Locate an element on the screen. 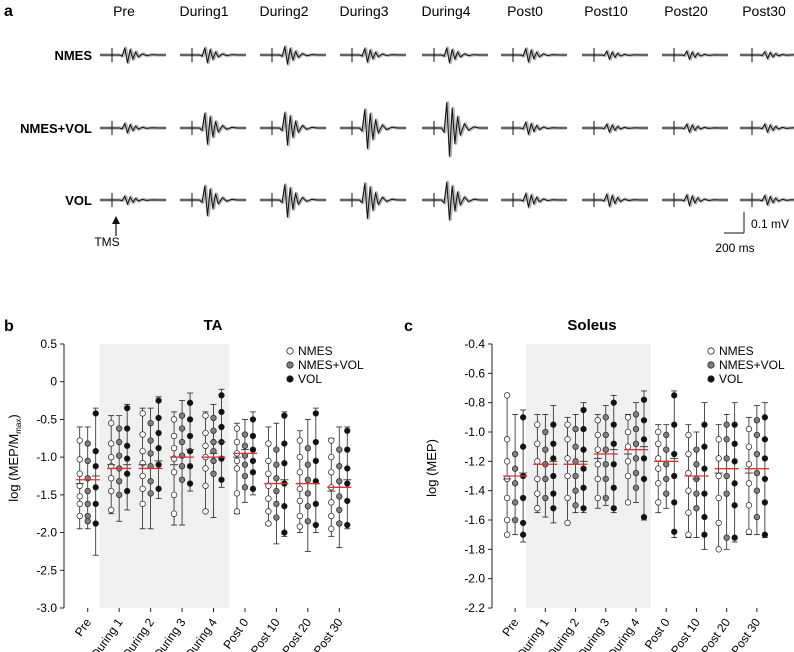 This screenshot has width=794, height=652. soleus-legend-marker-nmes-vol is located at coordinates (711, 365).